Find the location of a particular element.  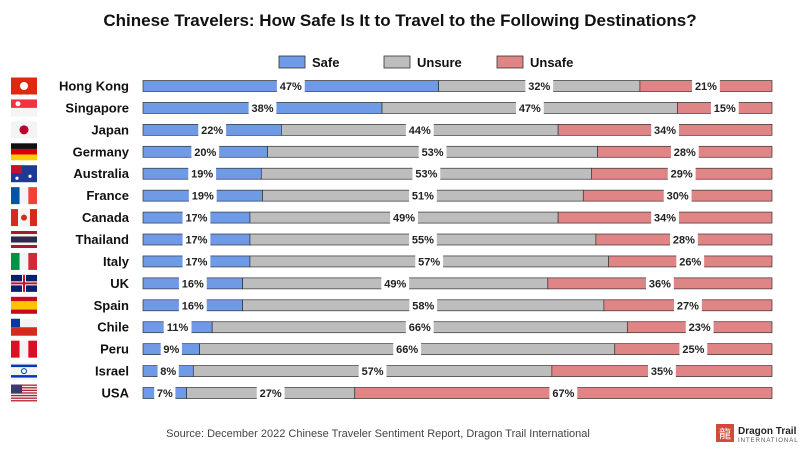

logo-sub: INTERNATIONAL is located at coordinates (768, 441).